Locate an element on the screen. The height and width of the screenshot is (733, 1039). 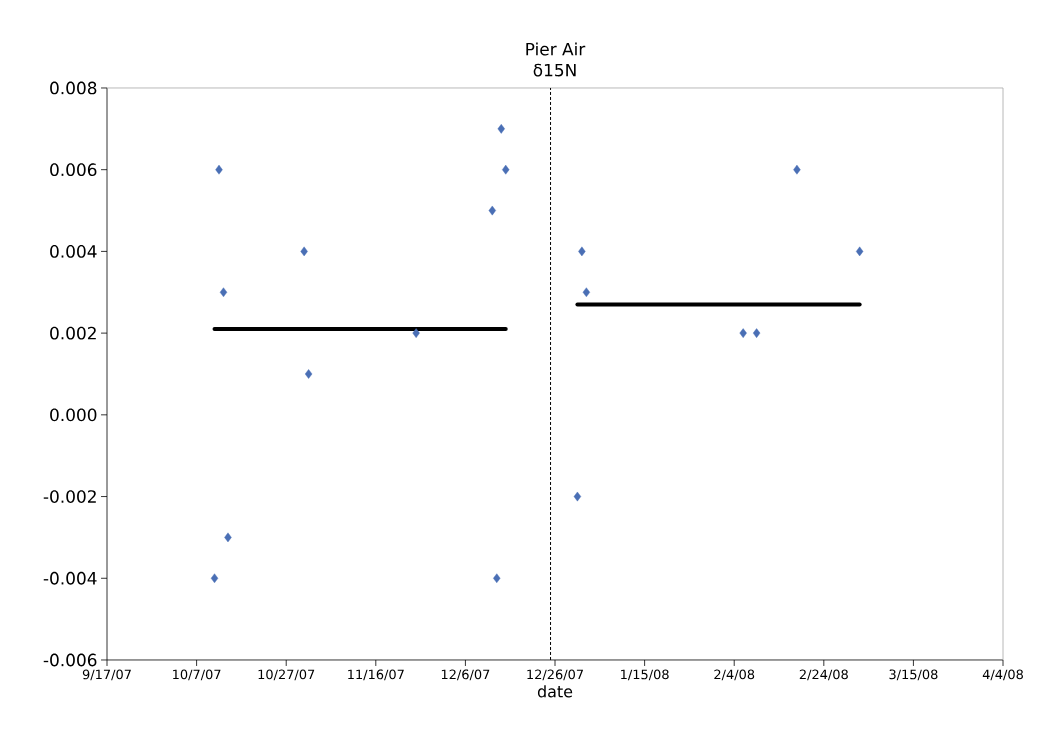
x-tick-label: 9/17/07 is located at coordinates (106, 675).